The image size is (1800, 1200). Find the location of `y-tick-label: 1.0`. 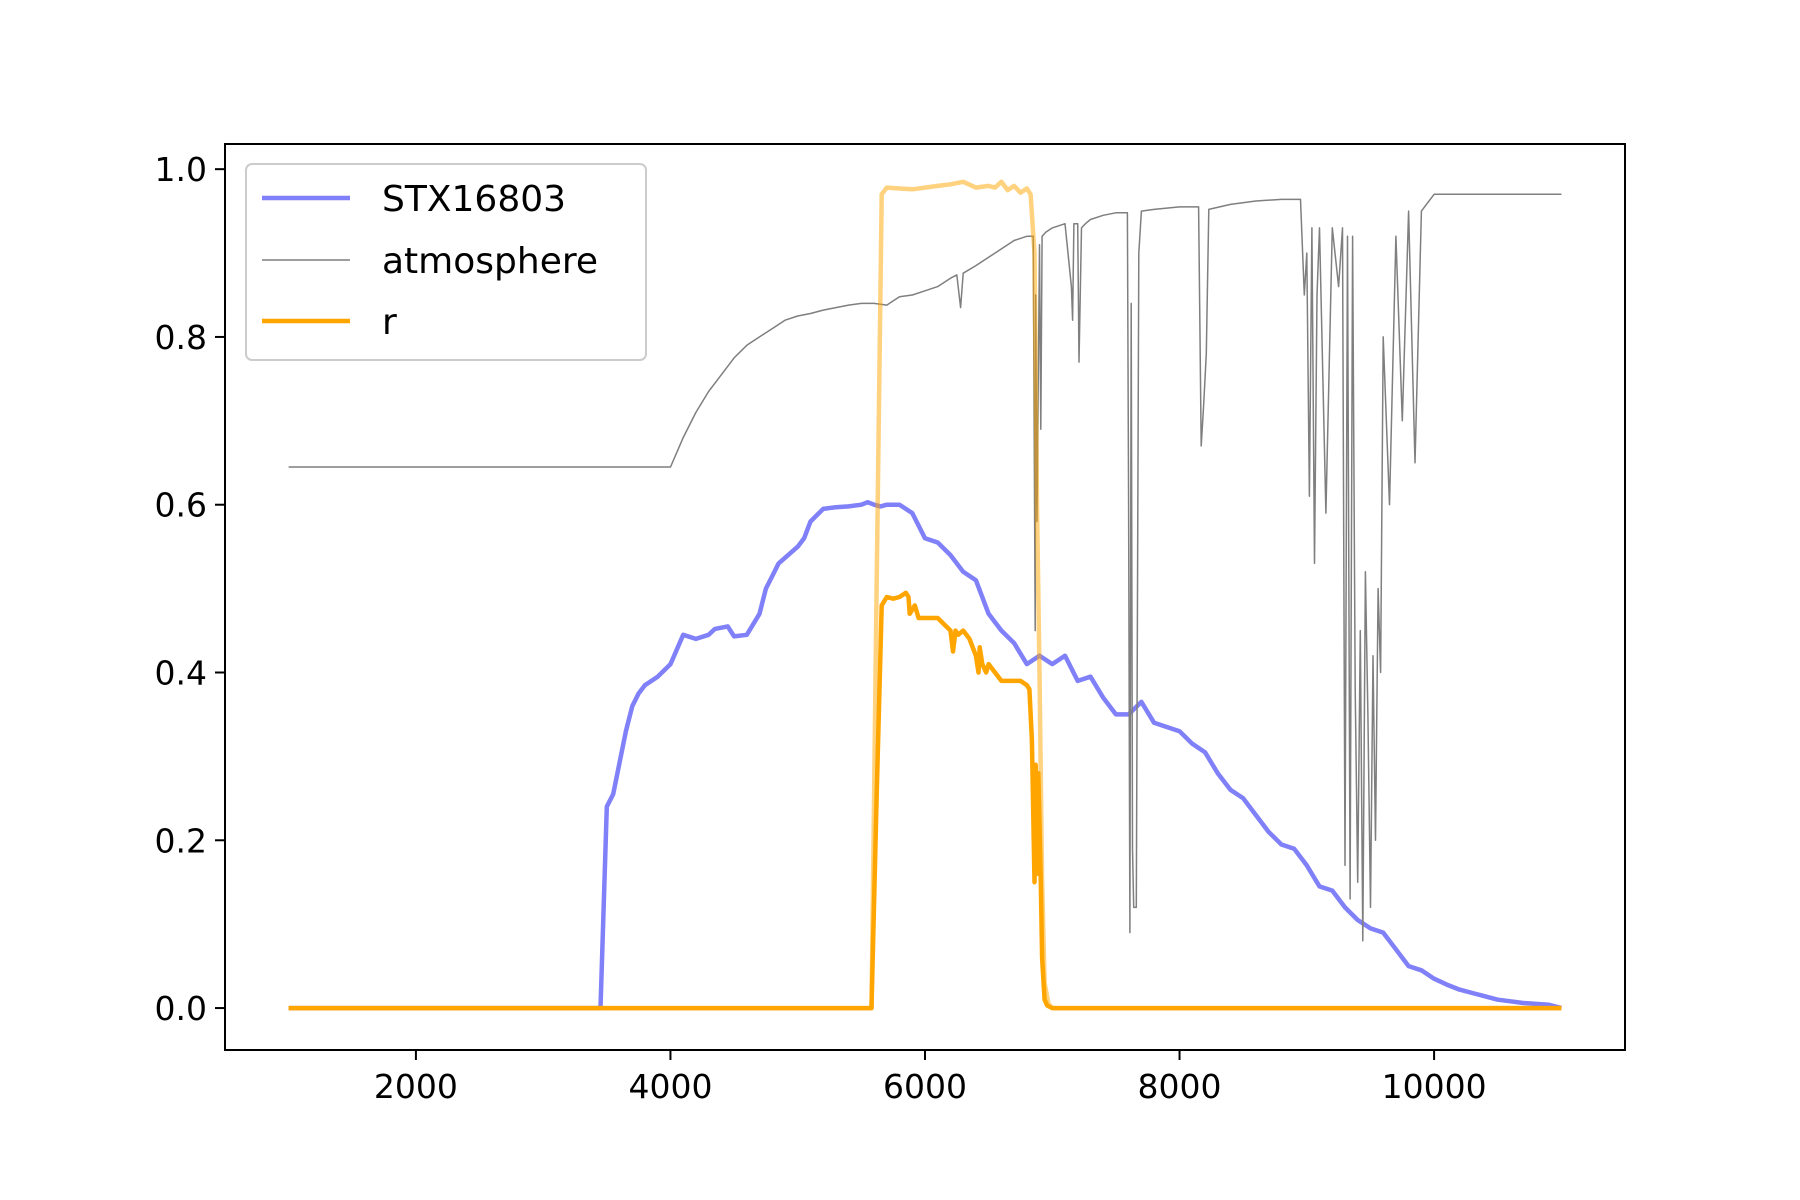

y-tick-label: 1.0 is located at coordinates (181, 169).